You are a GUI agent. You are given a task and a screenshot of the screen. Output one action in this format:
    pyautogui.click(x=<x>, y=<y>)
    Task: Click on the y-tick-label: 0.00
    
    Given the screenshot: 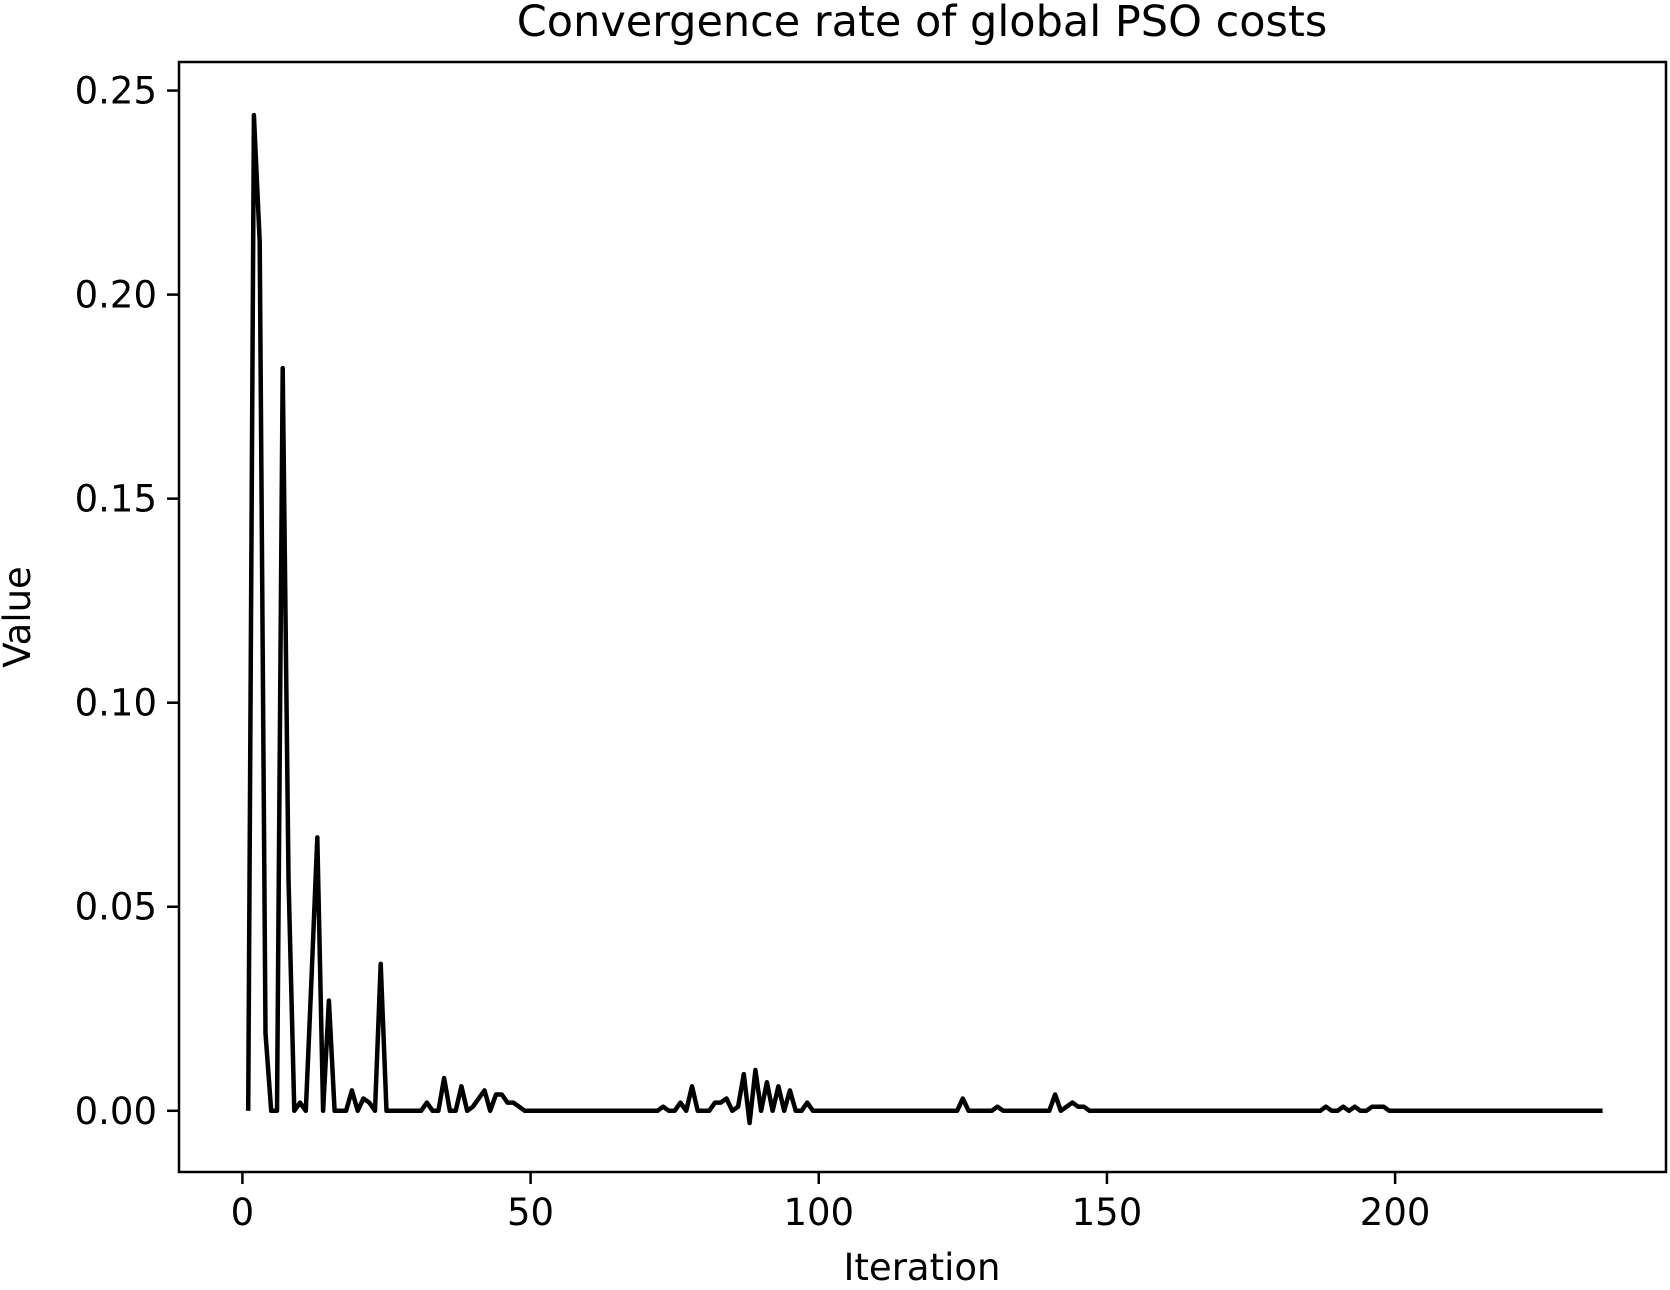 What is the action you would take?
    pyautogui.click(x=116, y=1111)
    